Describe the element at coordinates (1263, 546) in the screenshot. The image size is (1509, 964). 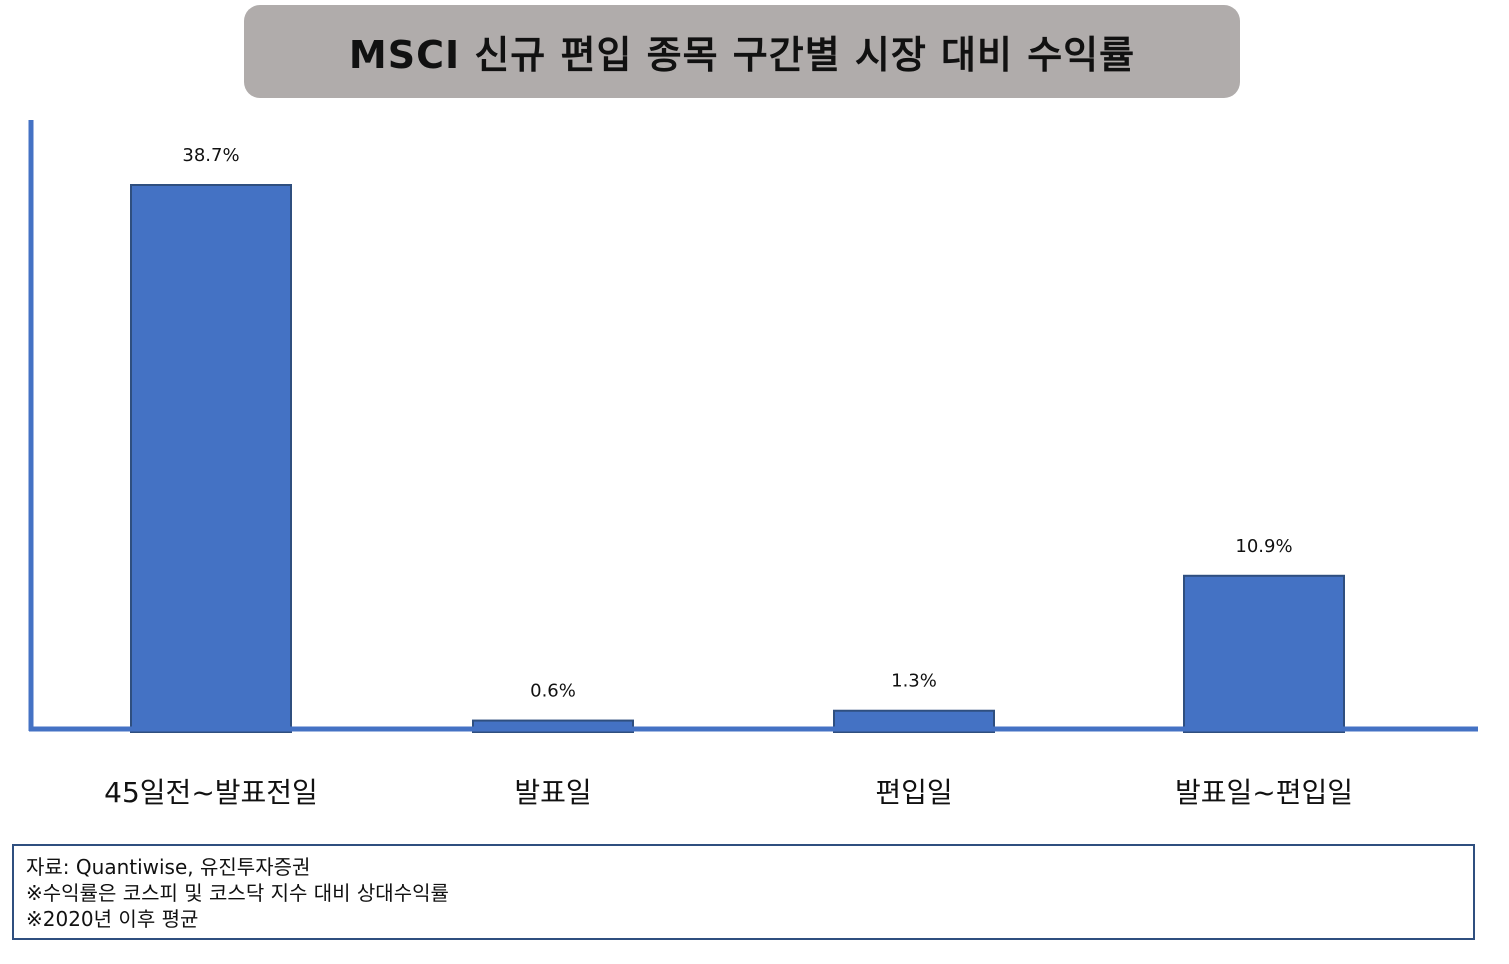
I see `data-label-4: 10.9%` at that location.